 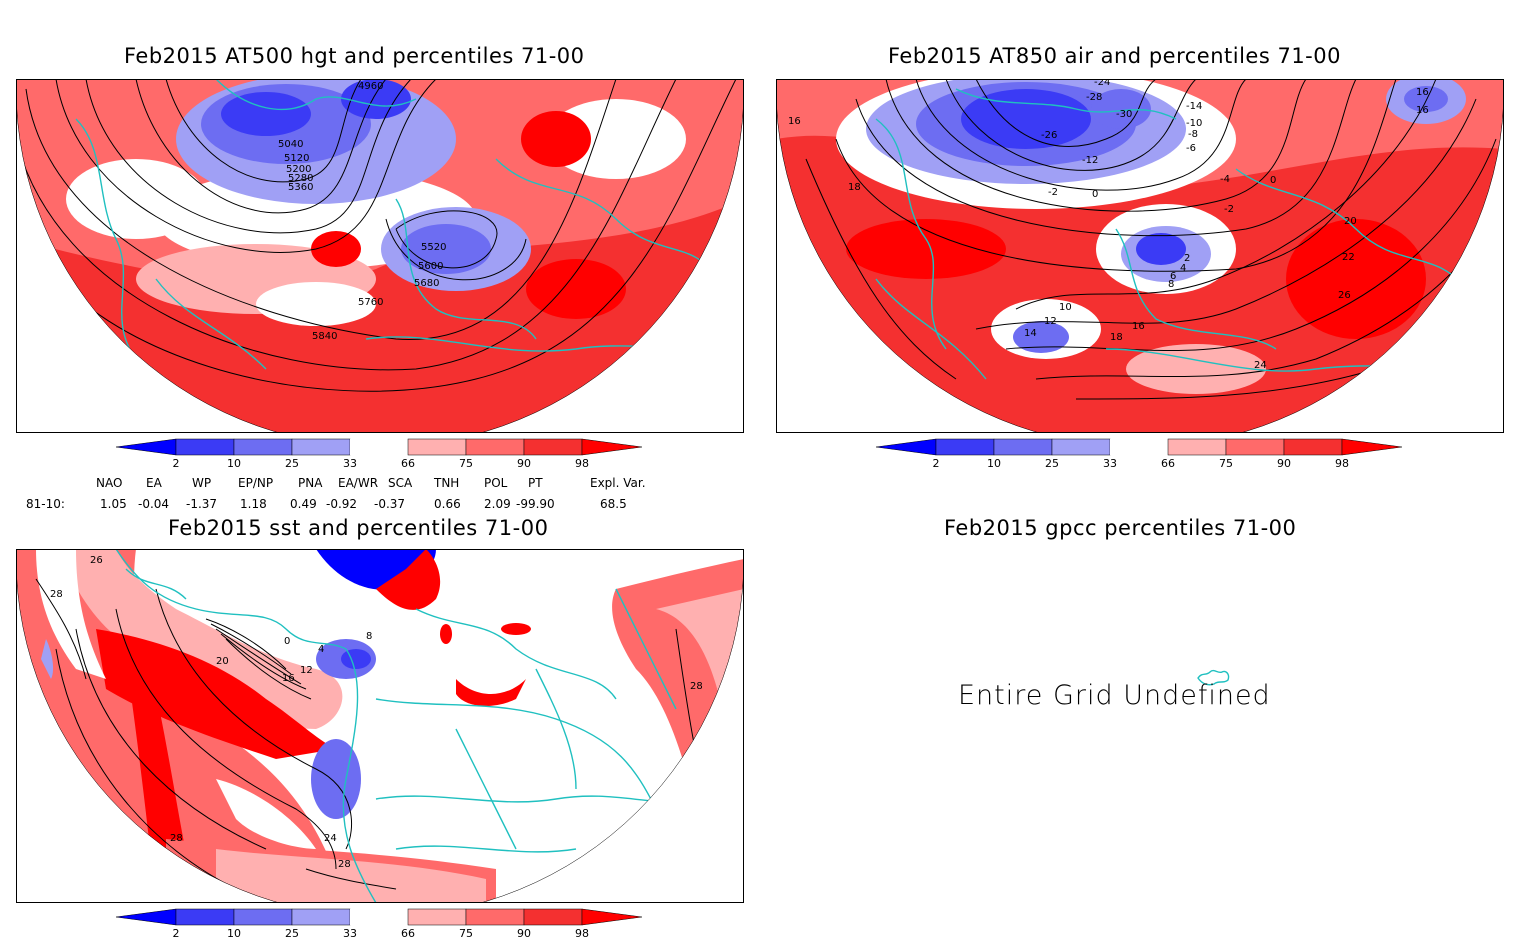 What do you see at coordinates (400, 483) in the screenshot?
I see `index-name: SCA` at bounding box center [400, 483].